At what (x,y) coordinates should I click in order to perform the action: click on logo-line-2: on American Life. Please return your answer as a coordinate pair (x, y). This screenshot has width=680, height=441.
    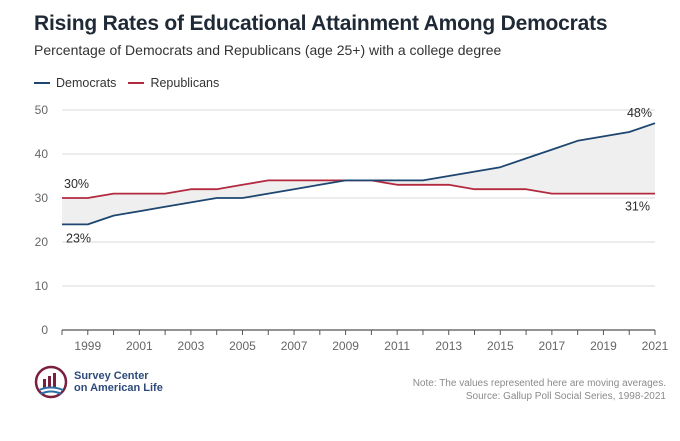
    Looking at the image, I should click on (118, 388).